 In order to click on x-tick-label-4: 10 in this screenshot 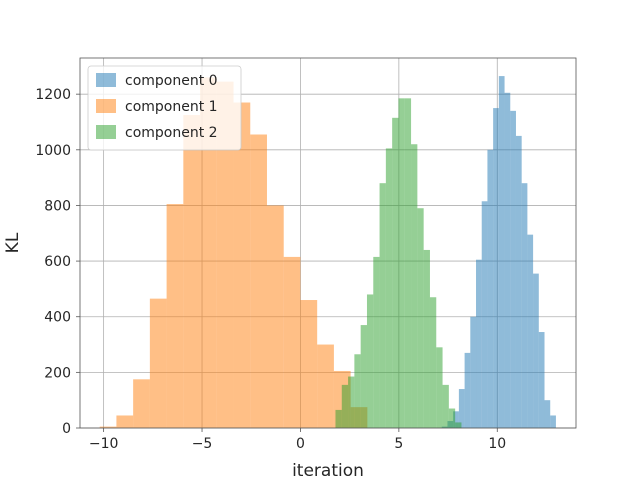, I will do `click(497, 444)`.